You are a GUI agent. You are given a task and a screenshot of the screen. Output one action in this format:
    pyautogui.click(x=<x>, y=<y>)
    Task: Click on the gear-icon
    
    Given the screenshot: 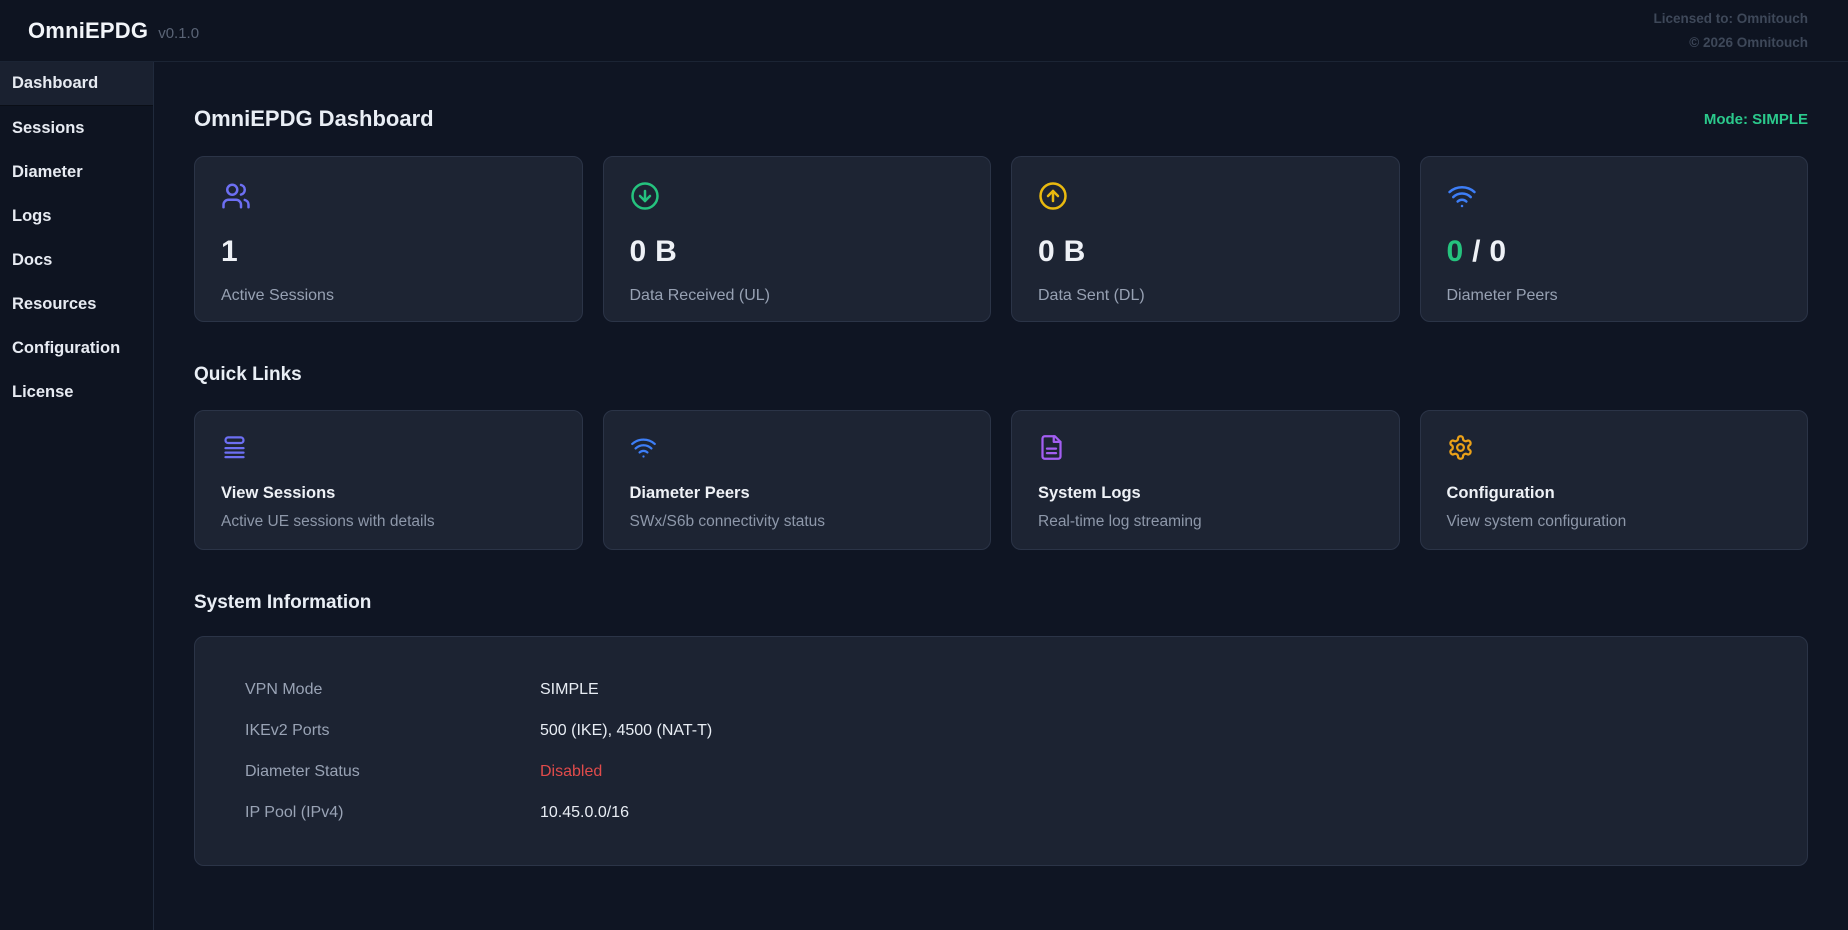 What is the action you would take?
    pyautogui.click(x=1614, y=448)
    